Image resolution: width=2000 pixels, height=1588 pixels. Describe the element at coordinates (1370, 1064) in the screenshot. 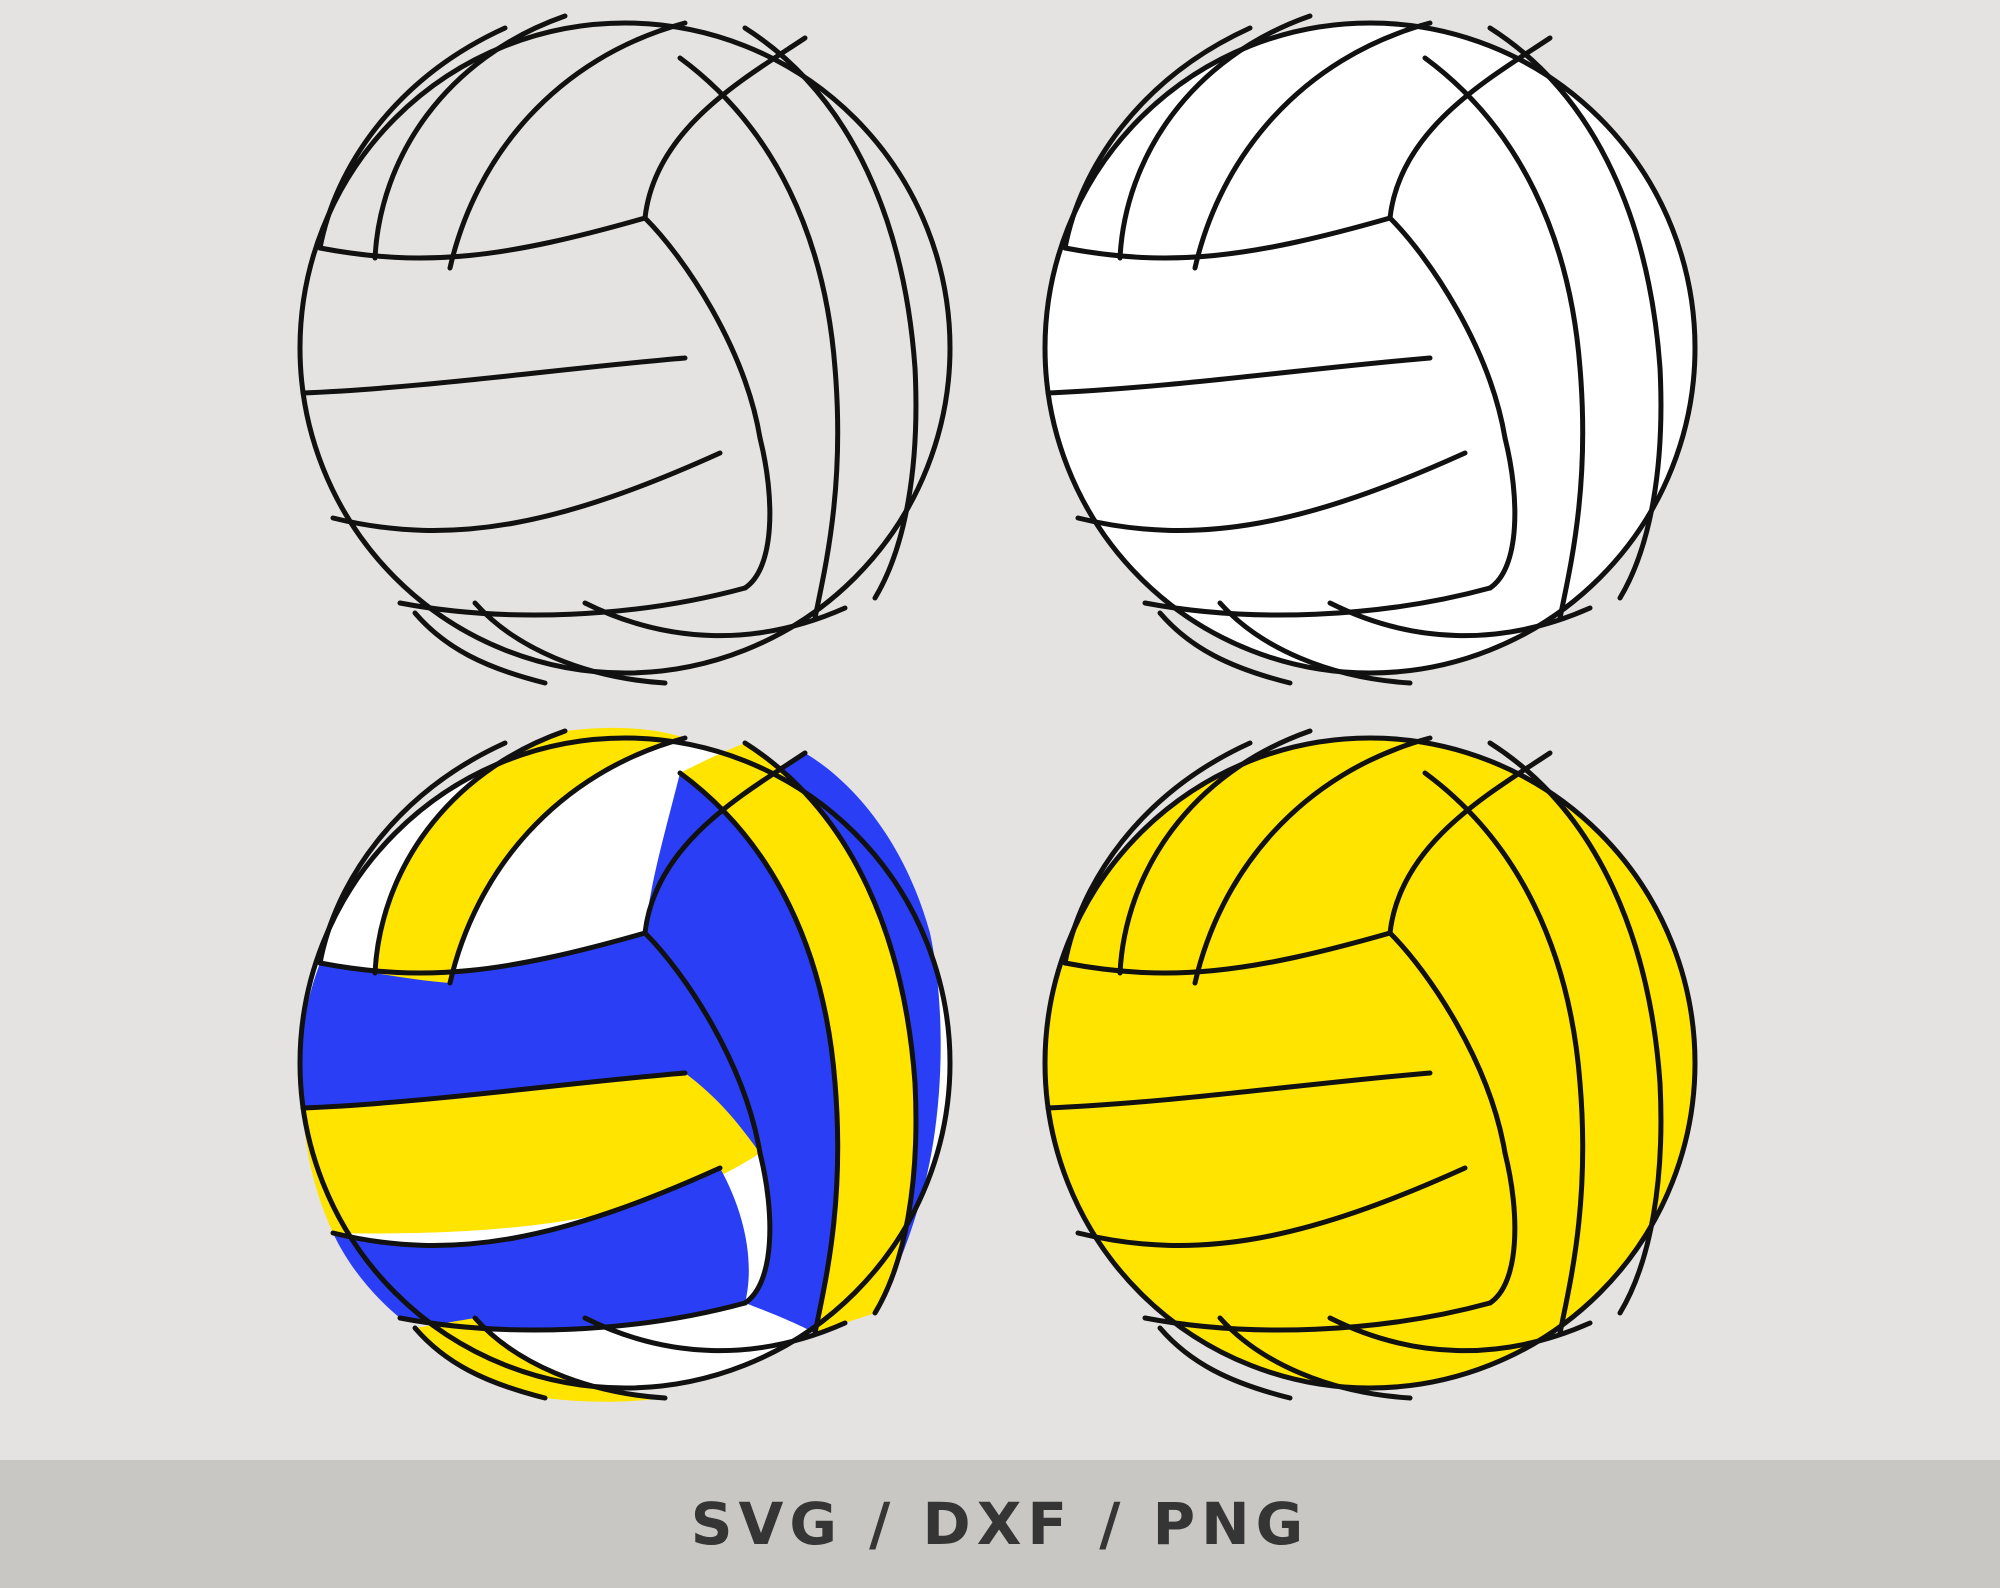

I see `yellow-volleyball` at that location.